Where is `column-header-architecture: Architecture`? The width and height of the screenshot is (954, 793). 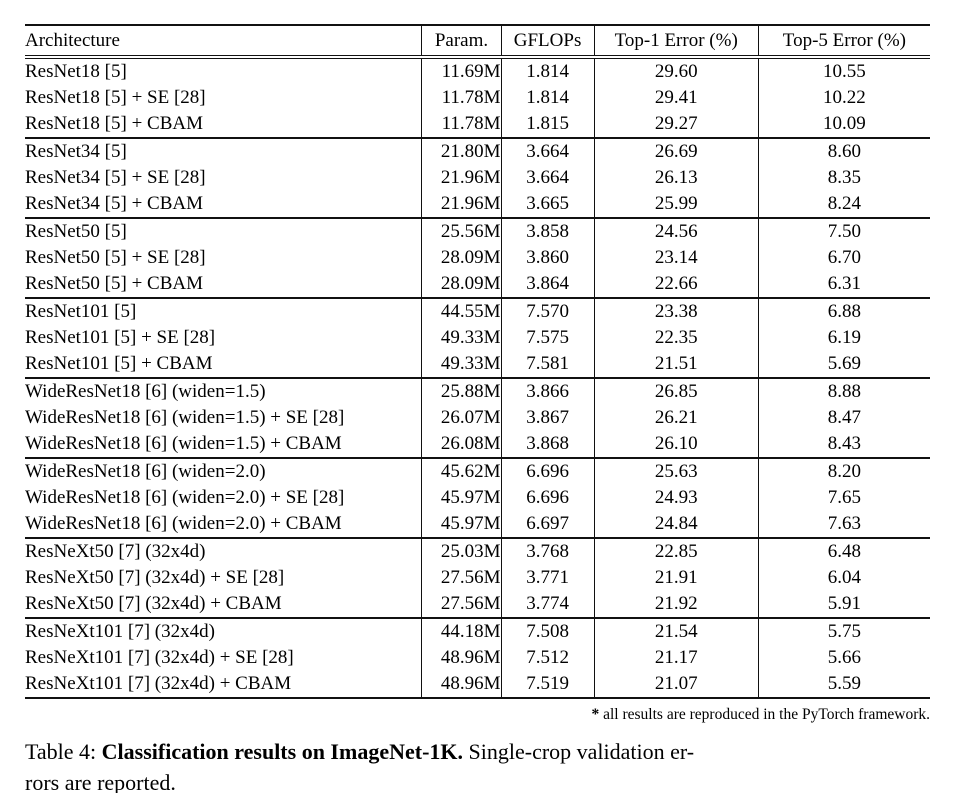 column-header-architecture: Architecture is located at coordinates (224, 41).